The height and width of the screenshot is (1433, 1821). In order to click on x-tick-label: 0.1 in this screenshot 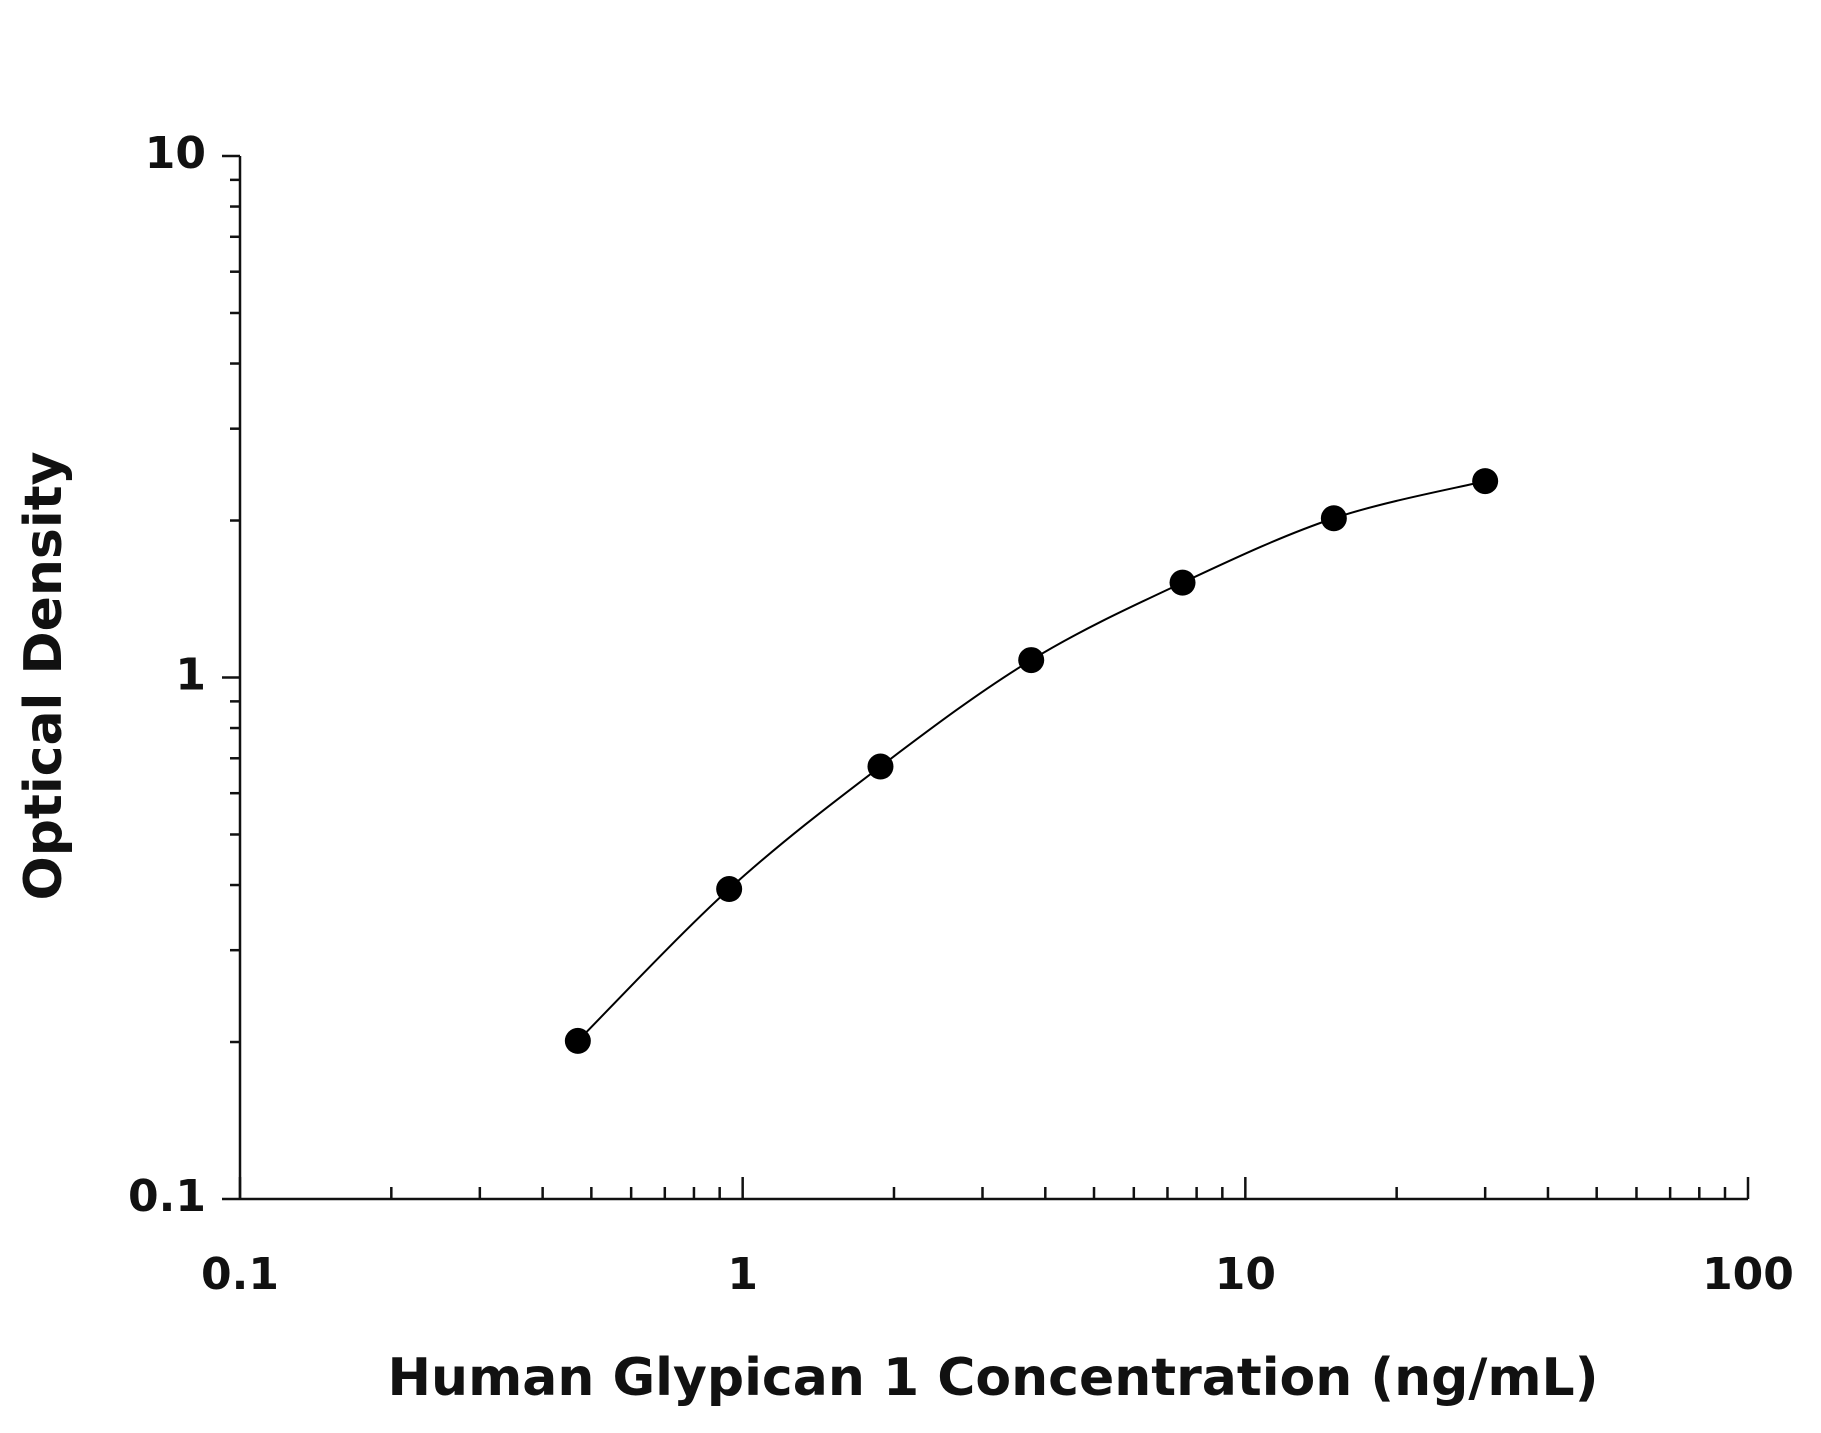, I will do `click(240, 1274)`.